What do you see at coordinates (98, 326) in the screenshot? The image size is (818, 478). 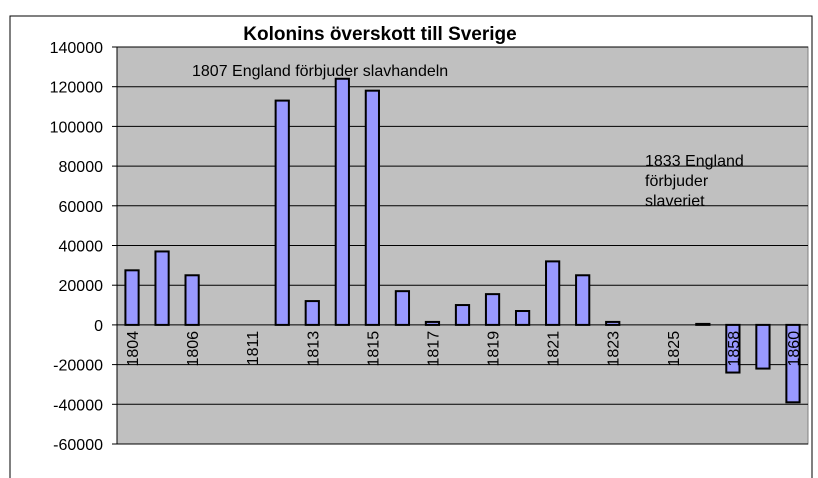 I see `y-tick-label: 0` at bounding box center [98, 326].